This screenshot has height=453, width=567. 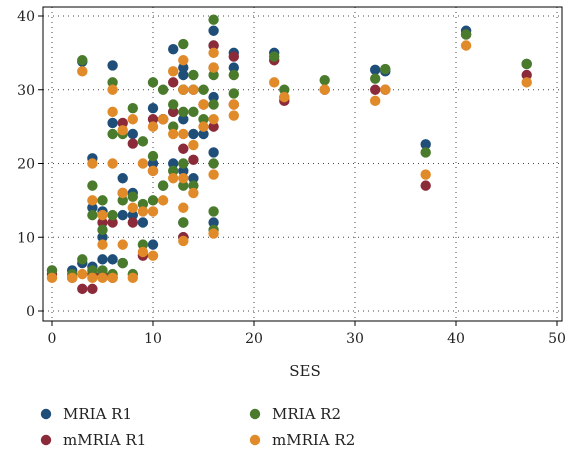 I want to click on legend-item: MRIA R1, so click(x=86, y=414).